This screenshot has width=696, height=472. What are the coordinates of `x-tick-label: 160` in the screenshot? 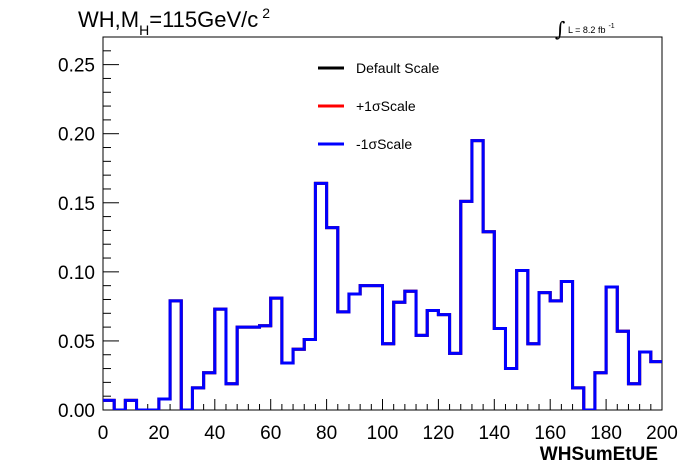 It's located at (550, 433).